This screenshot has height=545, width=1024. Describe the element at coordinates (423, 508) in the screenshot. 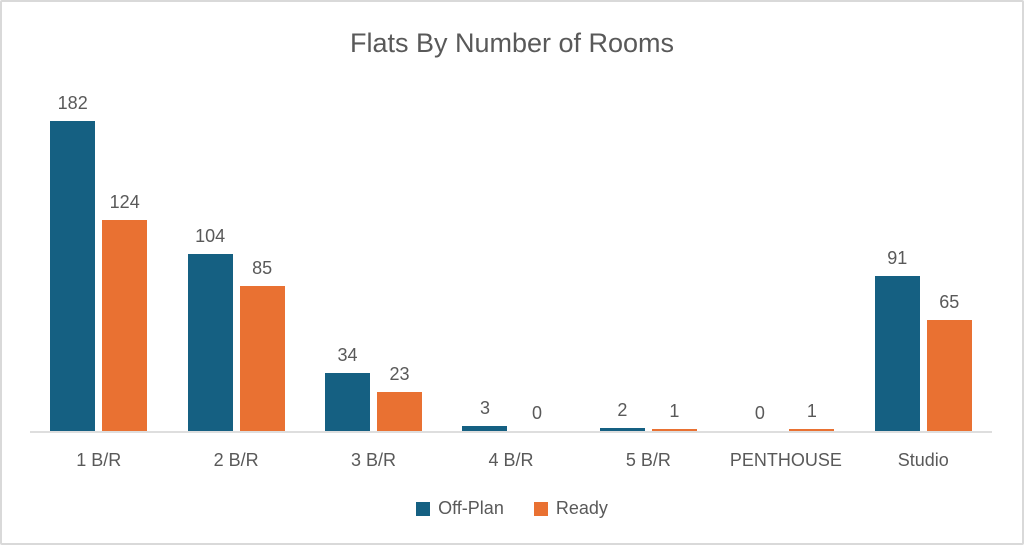

I see `legend-swatch-off-plan` at that location.